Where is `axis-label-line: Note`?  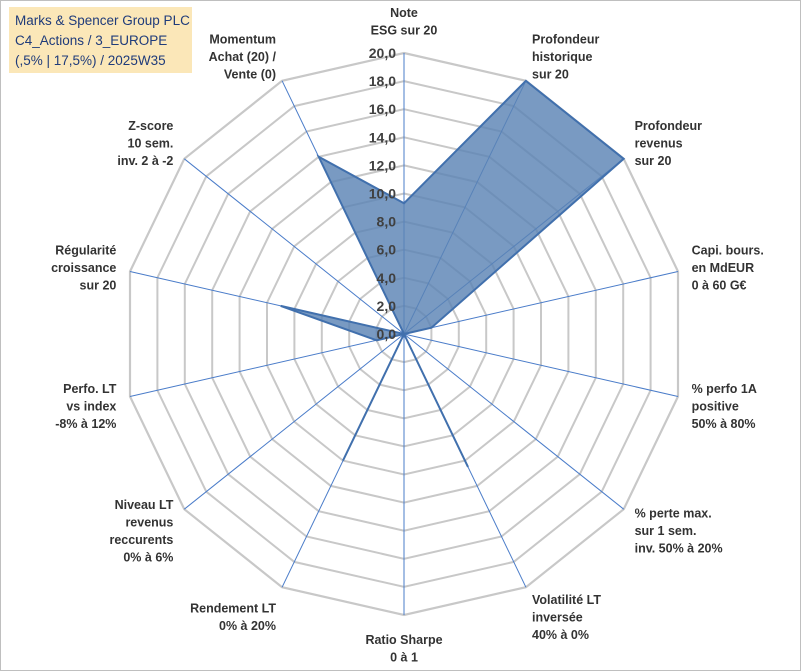
axis-label-line: Note is located at coordinates (404, 13).